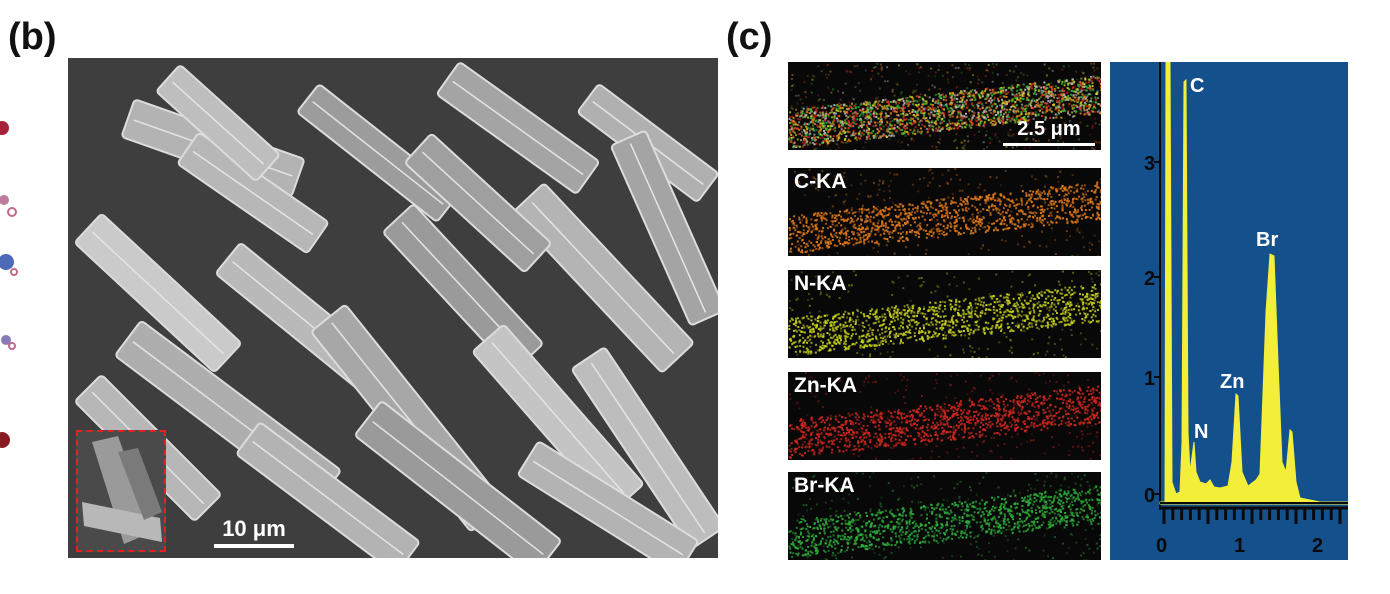  What do you see at coordinates (1239, 546) in the screenshot?
I see `eds-x-tick-1: 1` at bounding box center [1239, 546].